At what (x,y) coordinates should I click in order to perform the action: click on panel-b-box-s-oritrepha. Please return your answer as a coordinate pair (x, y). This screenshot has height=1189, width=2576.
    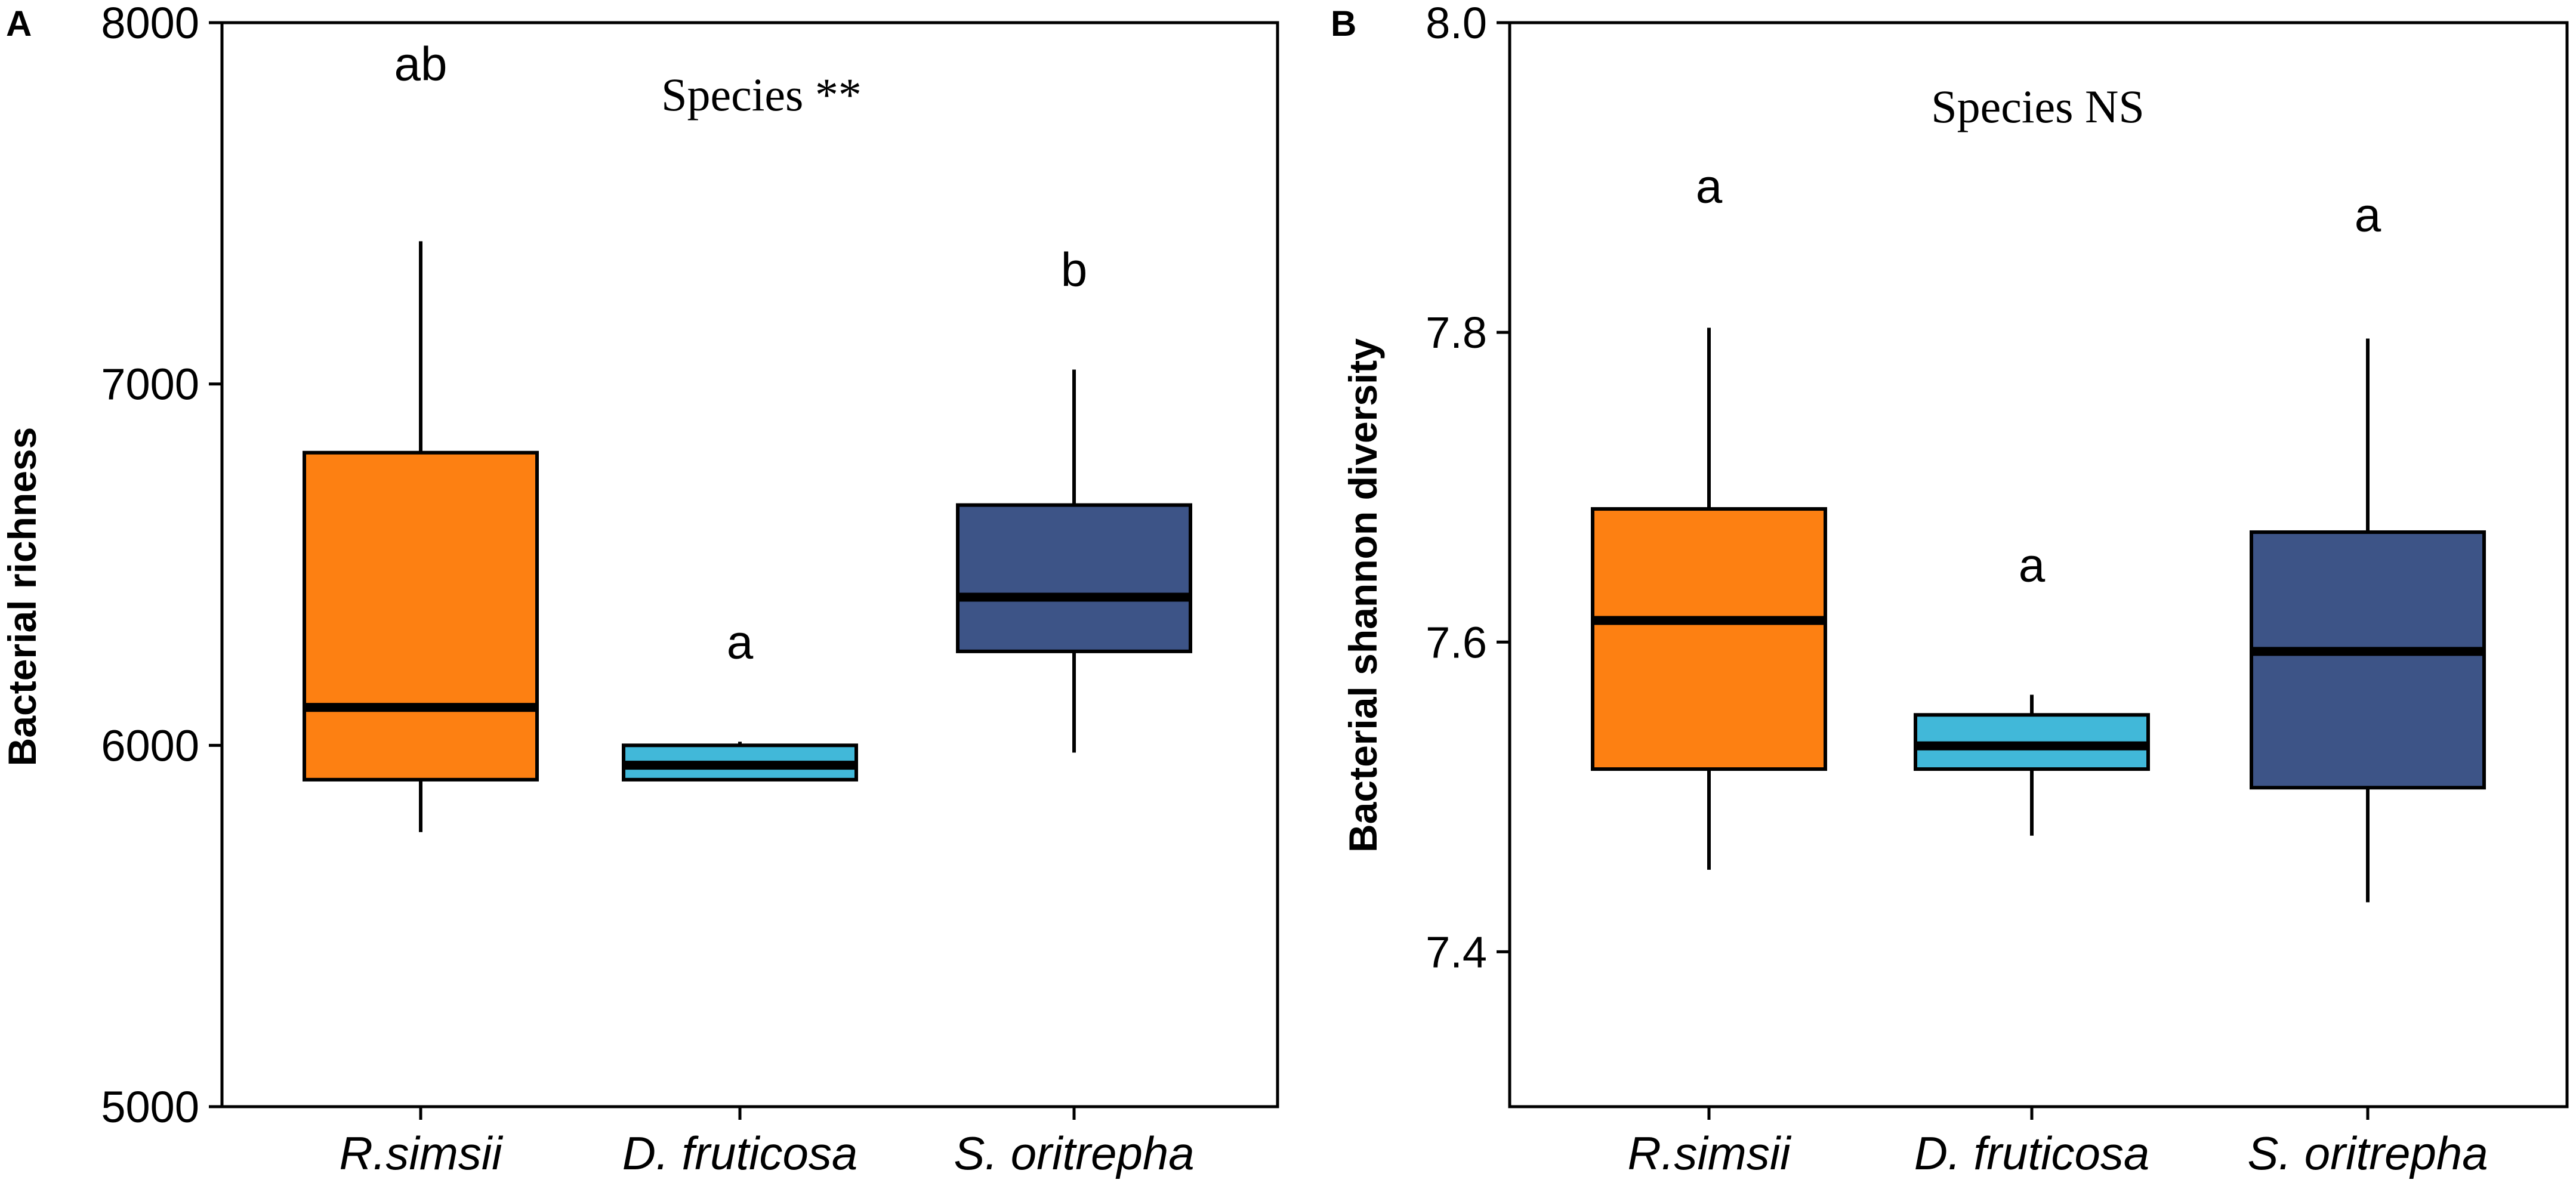
    Looking at the image, I should click on (2368, 660).